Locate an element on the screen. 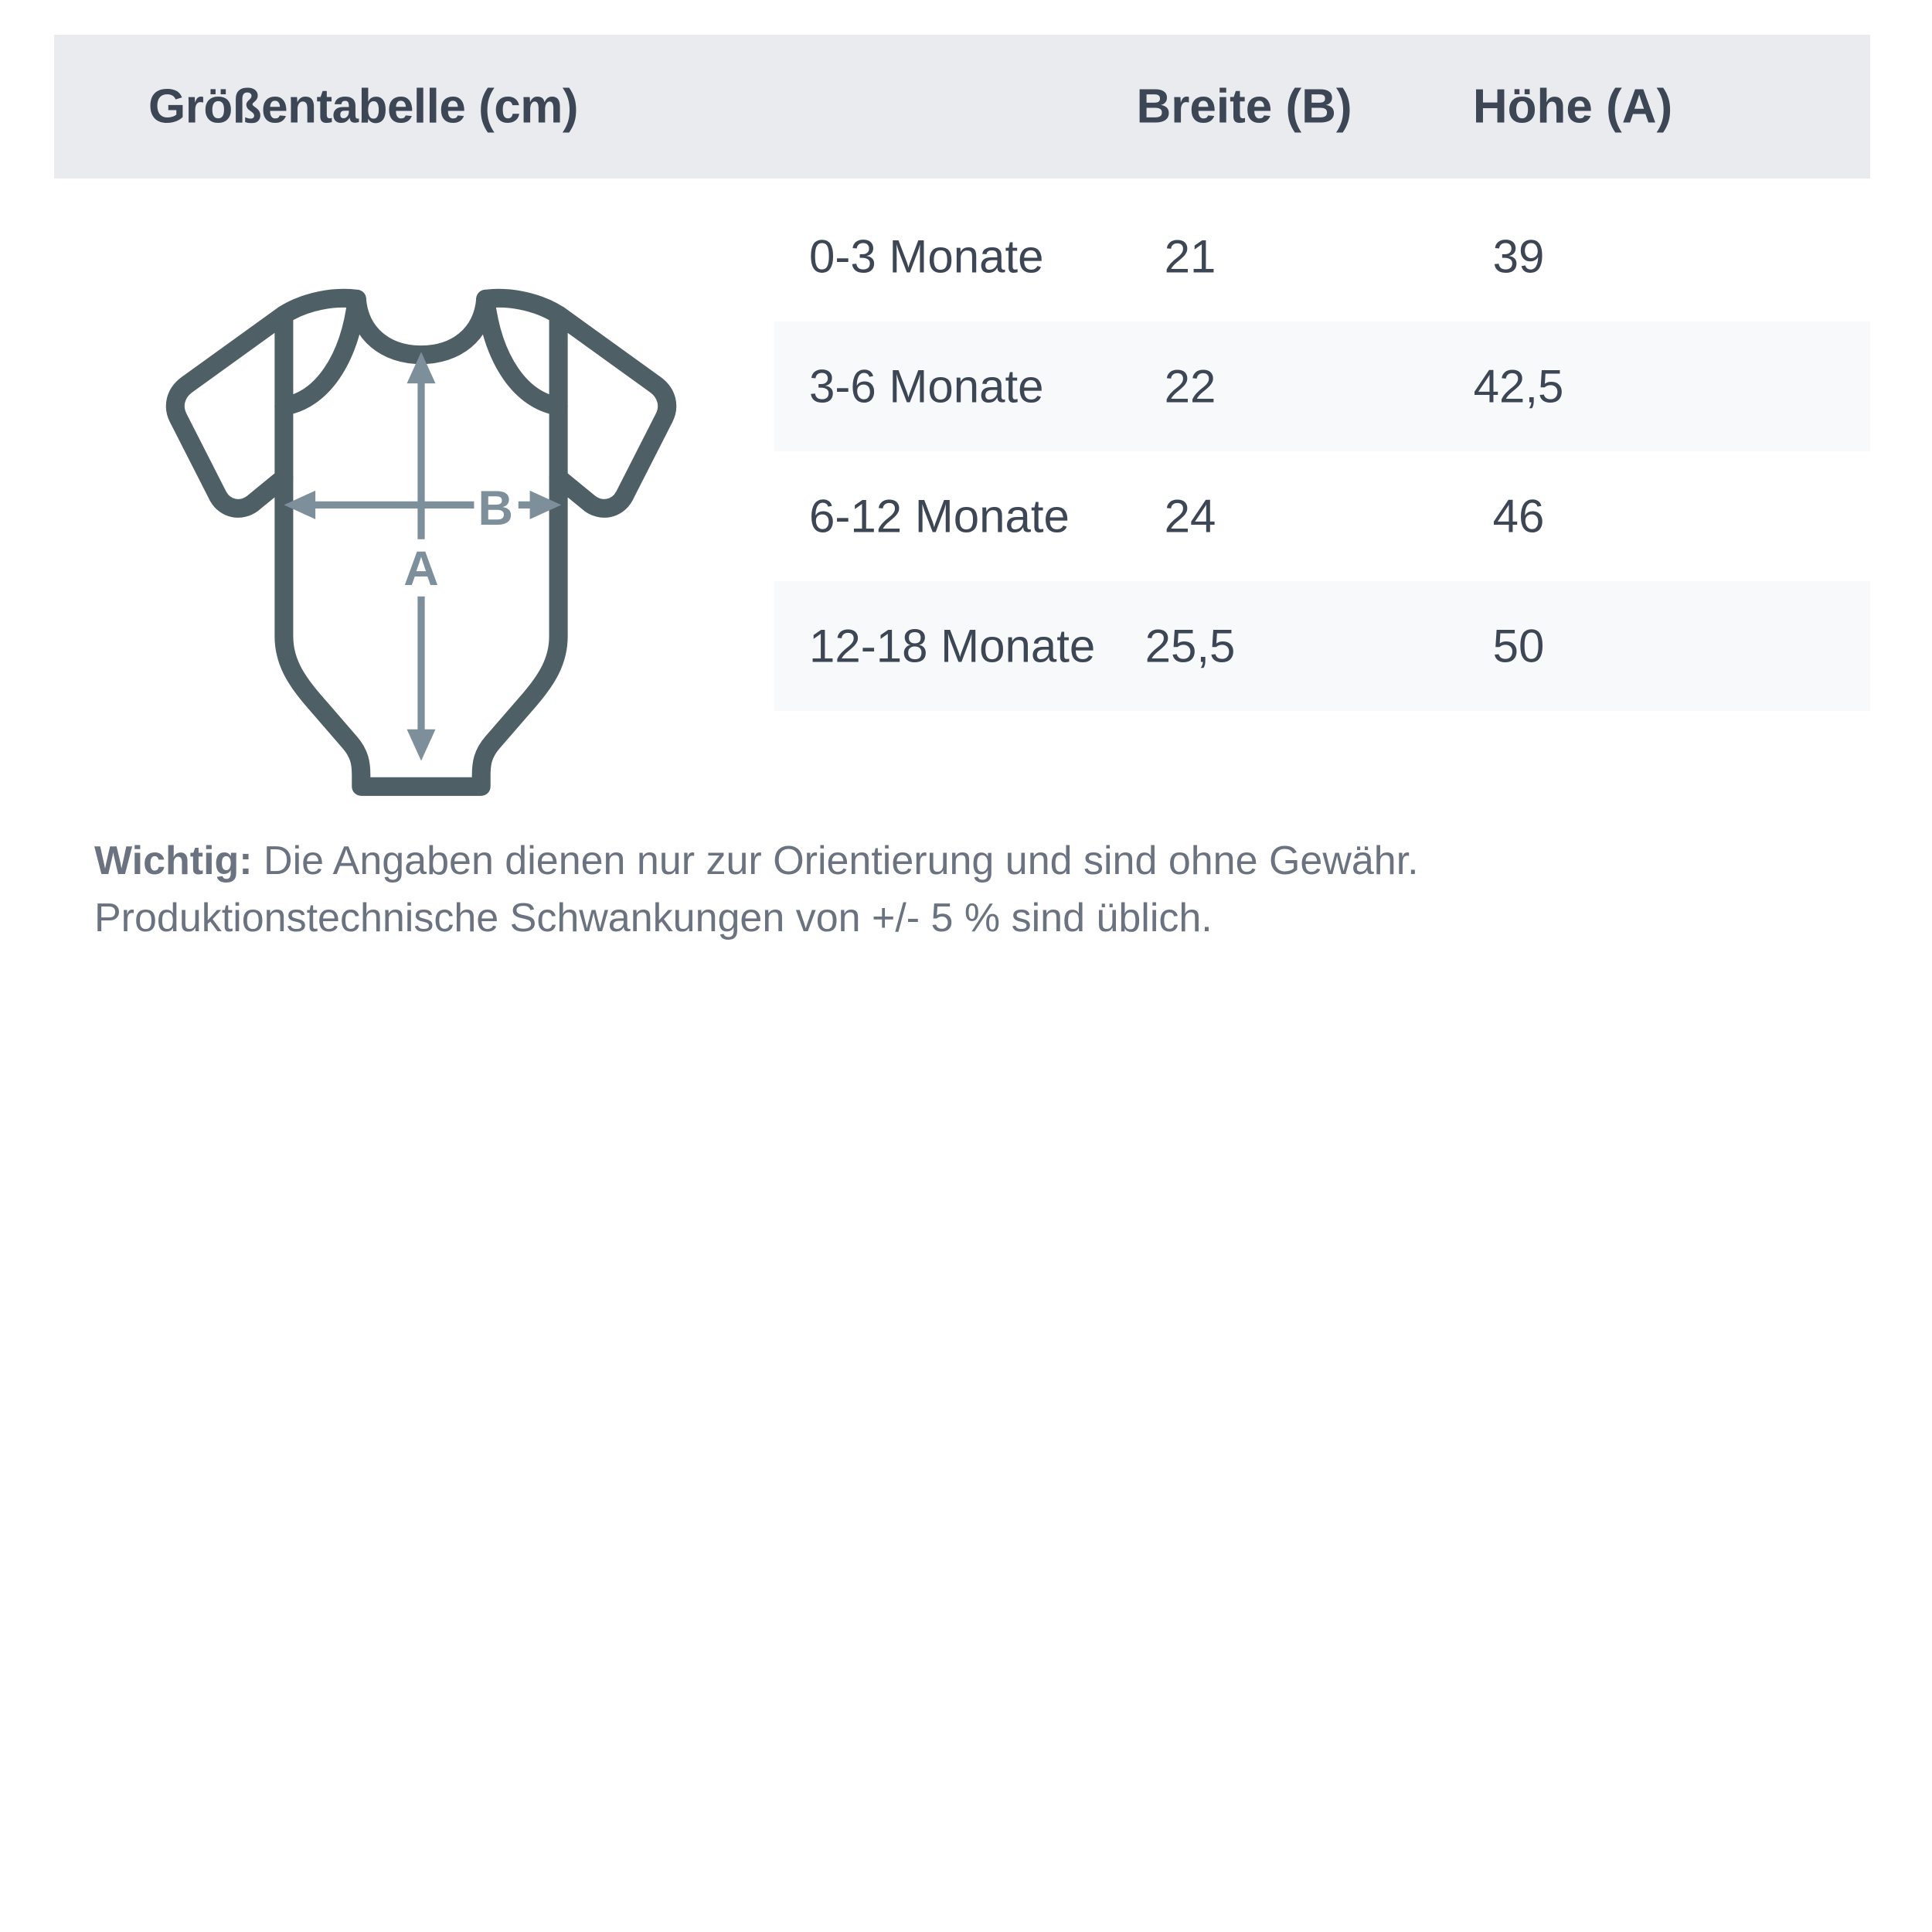 This screenshot has height=1932, width=1932. cell-height: 39 is located at coordinates (1518, 257).